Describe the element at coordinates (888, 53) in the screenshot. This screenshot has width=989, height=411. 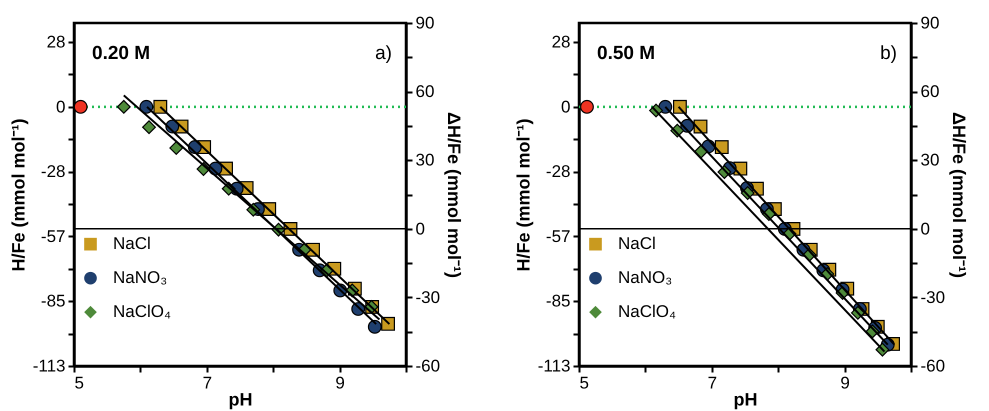
I see `annotation: b)` at that location.